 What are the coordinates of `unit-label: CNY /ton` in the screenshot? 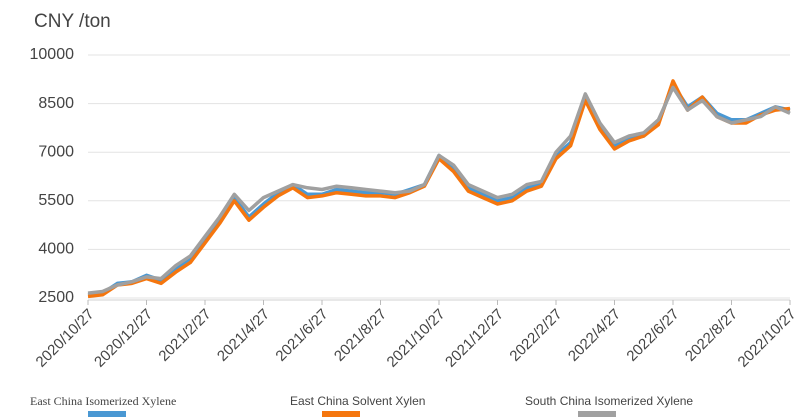 It's located at (72, 21).